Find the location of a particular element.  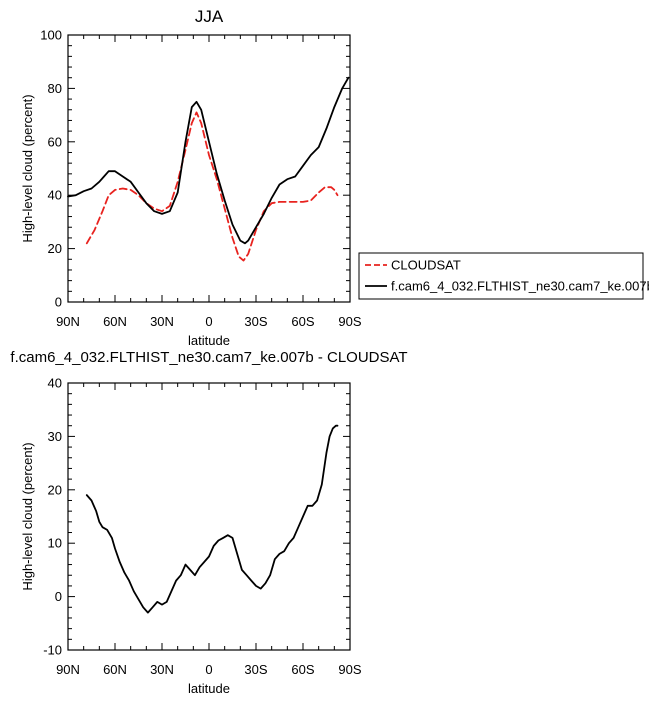

y-tick-label: -10 is located at coordinates (52, 650).